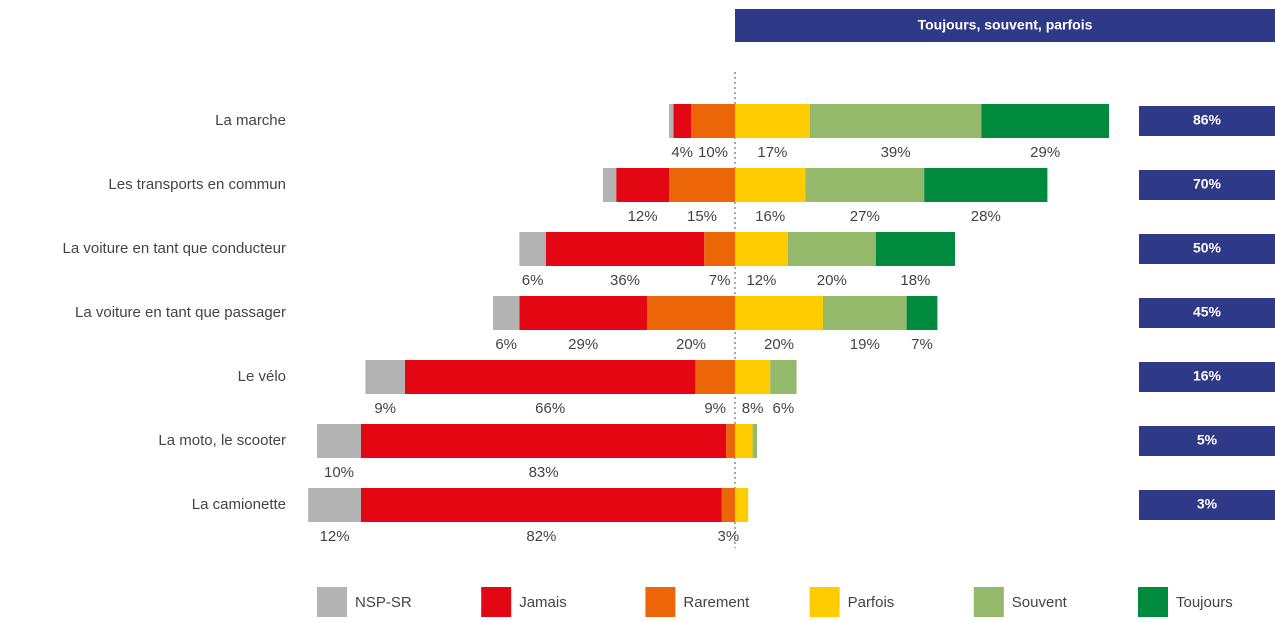 The height and width of the screenshot is (622, 1275). I want to click on header: Toujours, souvent, parfois, so click(1005, 25).